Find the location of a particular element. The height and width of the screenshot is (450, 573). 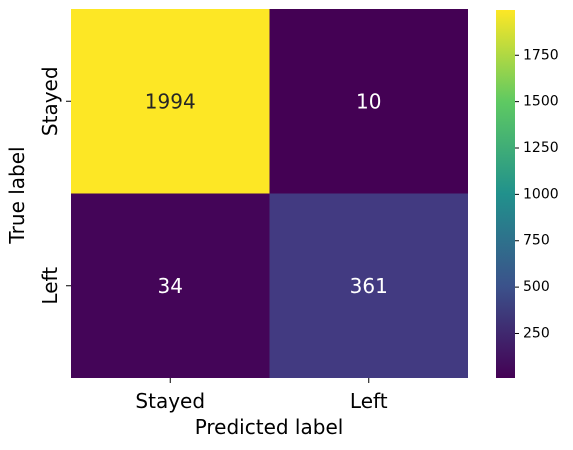

x-axis-title: Predicted label is located at coordinates (269, 427).